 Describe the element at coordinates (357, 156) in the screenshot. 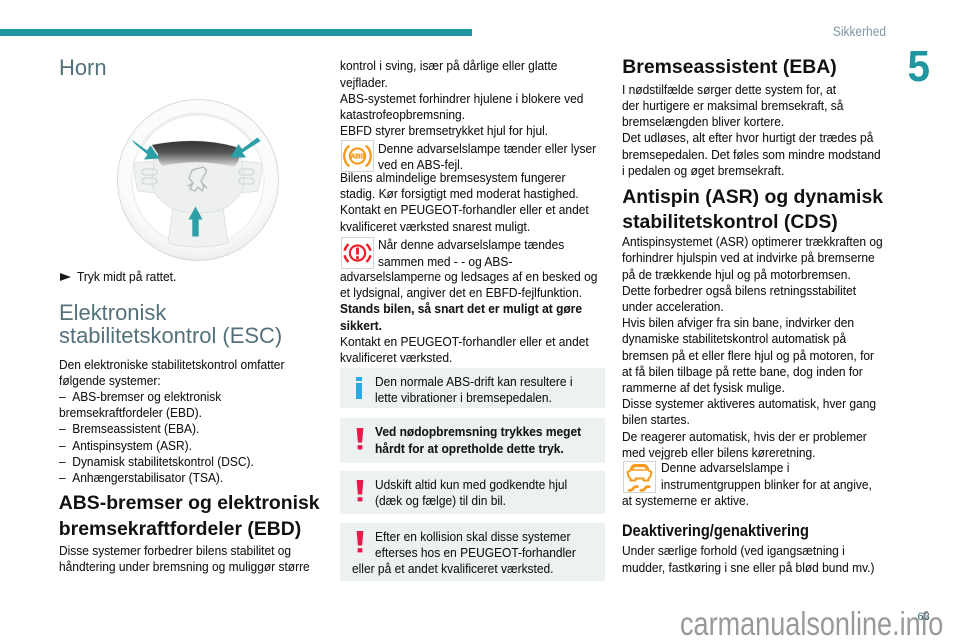

I see `svg-text: ABS` at that location.